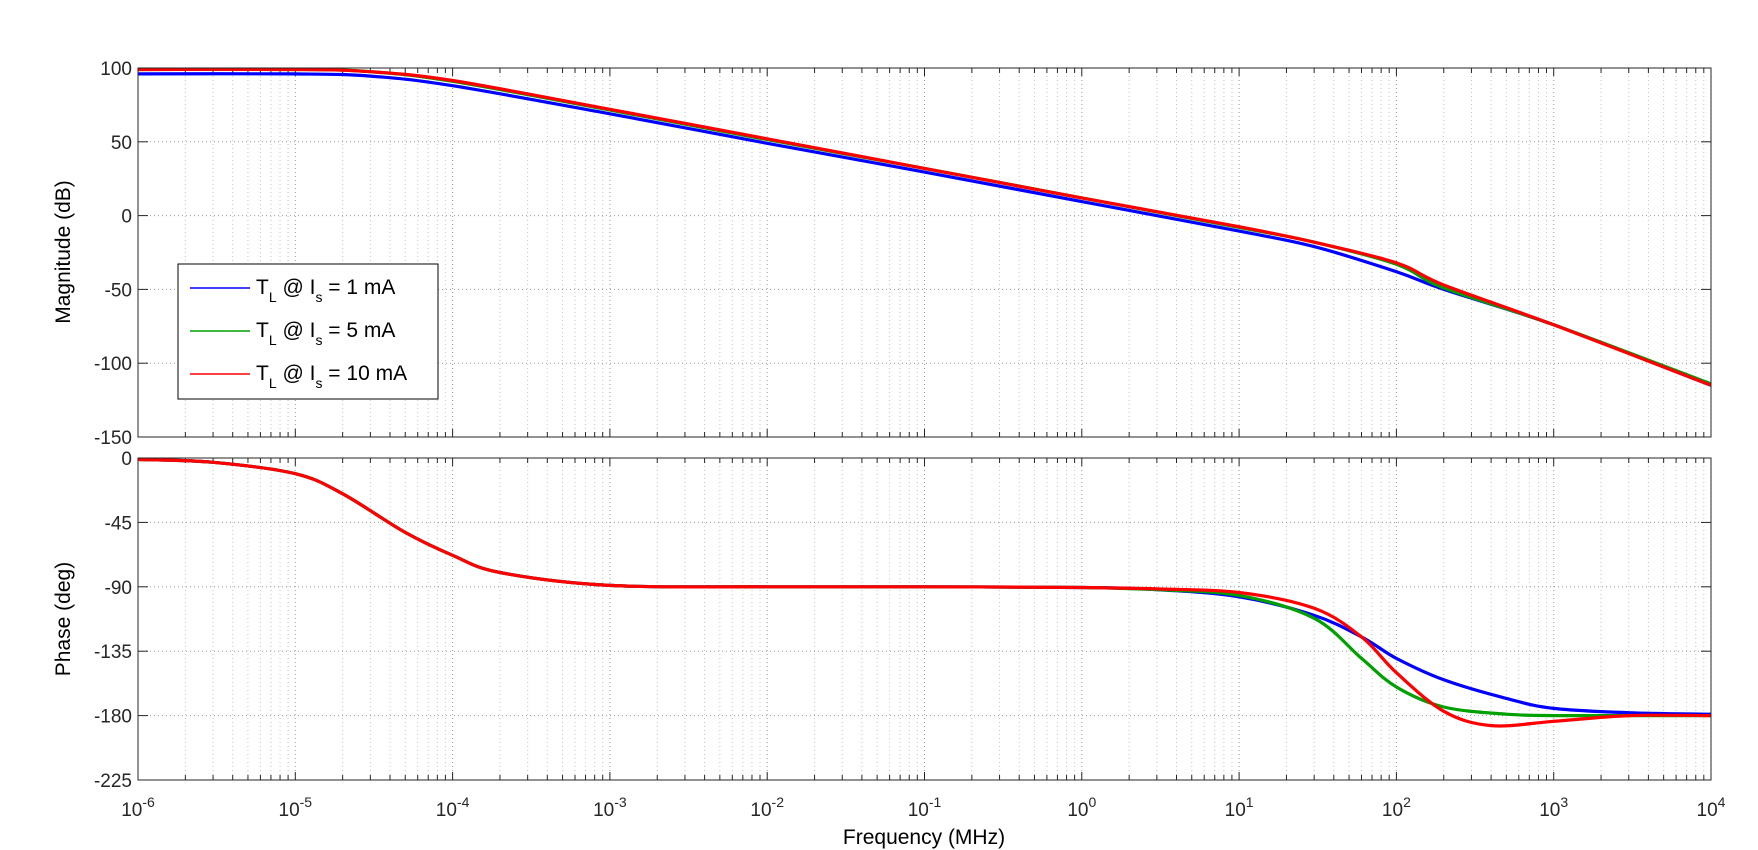 The width and height of the screenshot is (1758, 850). I want to click on phase-ytick-label: -180, so click(113, 717).